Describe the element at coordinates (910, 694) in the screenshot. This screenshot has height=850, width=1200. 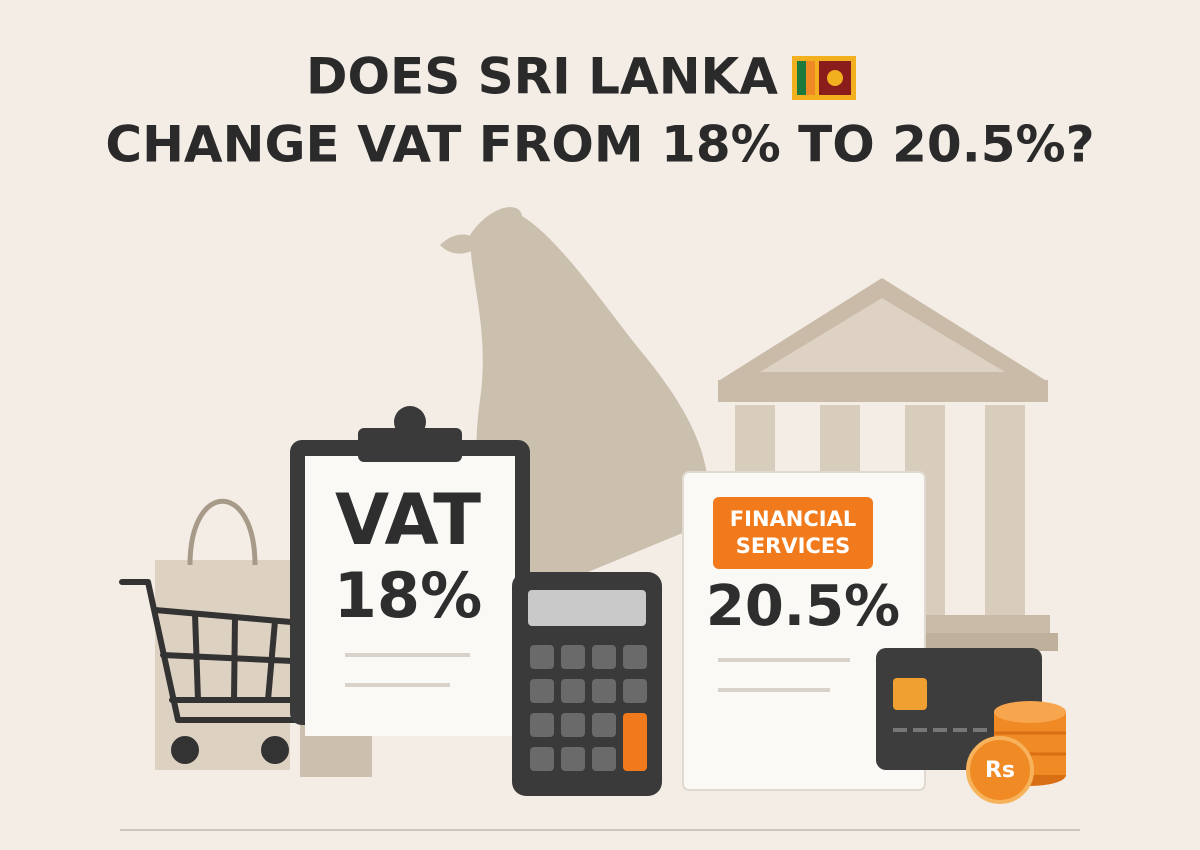
I see `credit-card-part` at that location.